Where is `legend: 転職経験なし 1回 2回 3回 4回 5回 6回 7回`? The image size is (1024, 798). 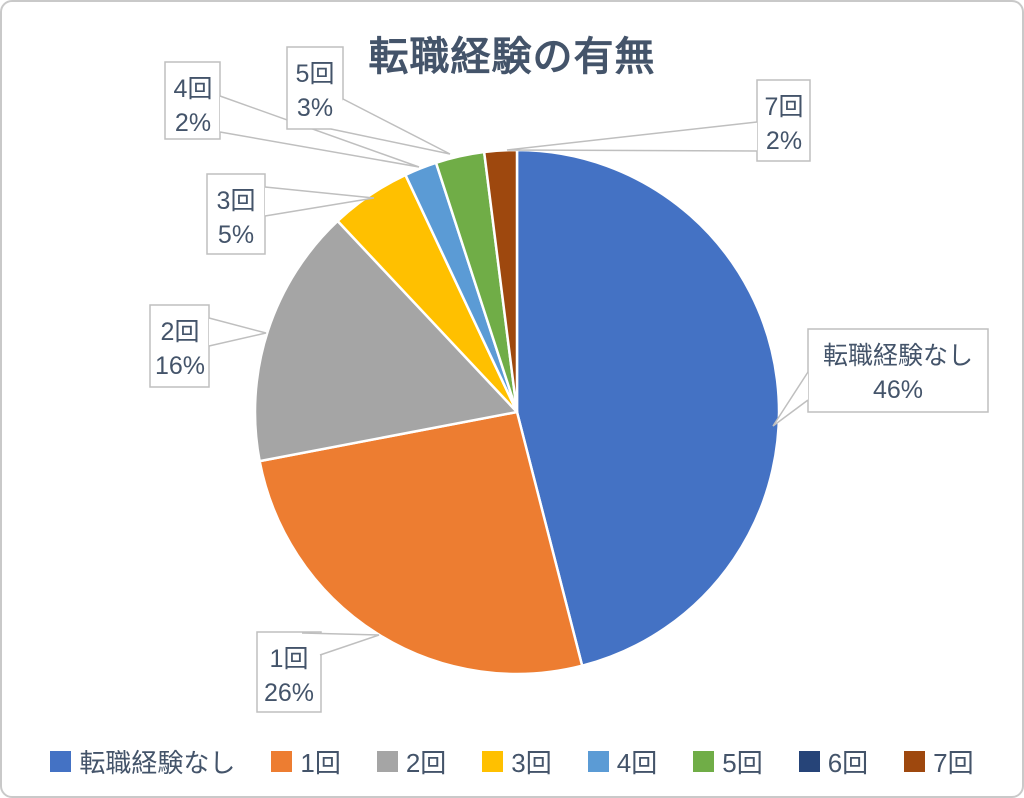 legend: 転職経験なし 1回 2回 3回 4回 5回 6回 7回 is located at coordinates (512, 761).